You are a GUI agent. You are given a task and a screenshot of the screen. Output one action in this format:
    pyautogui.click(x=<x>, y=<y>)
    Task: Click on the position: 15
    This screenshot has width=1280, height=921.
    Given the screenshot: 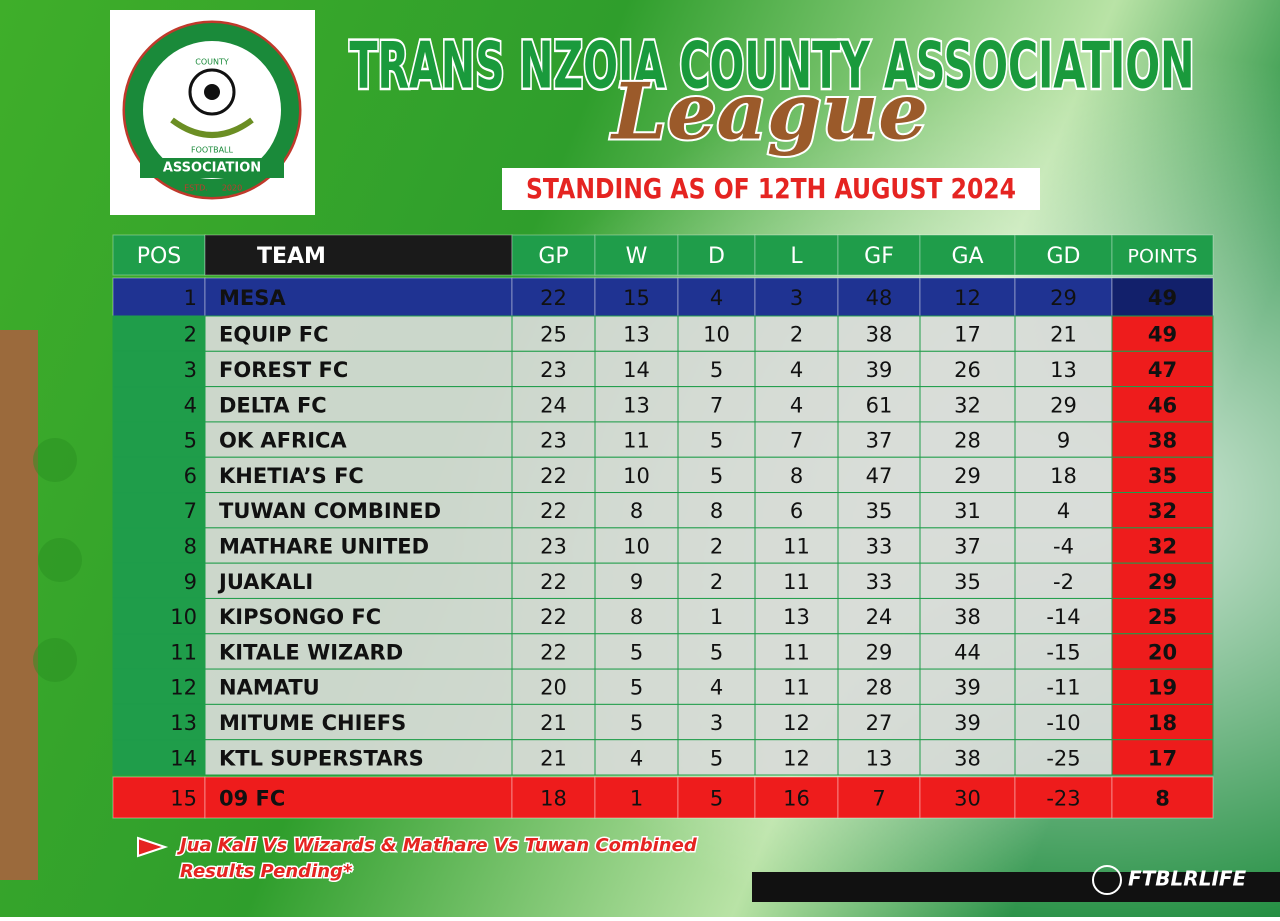 What is the action you would take?
    pyautogui.click(x=183, y=799)
    